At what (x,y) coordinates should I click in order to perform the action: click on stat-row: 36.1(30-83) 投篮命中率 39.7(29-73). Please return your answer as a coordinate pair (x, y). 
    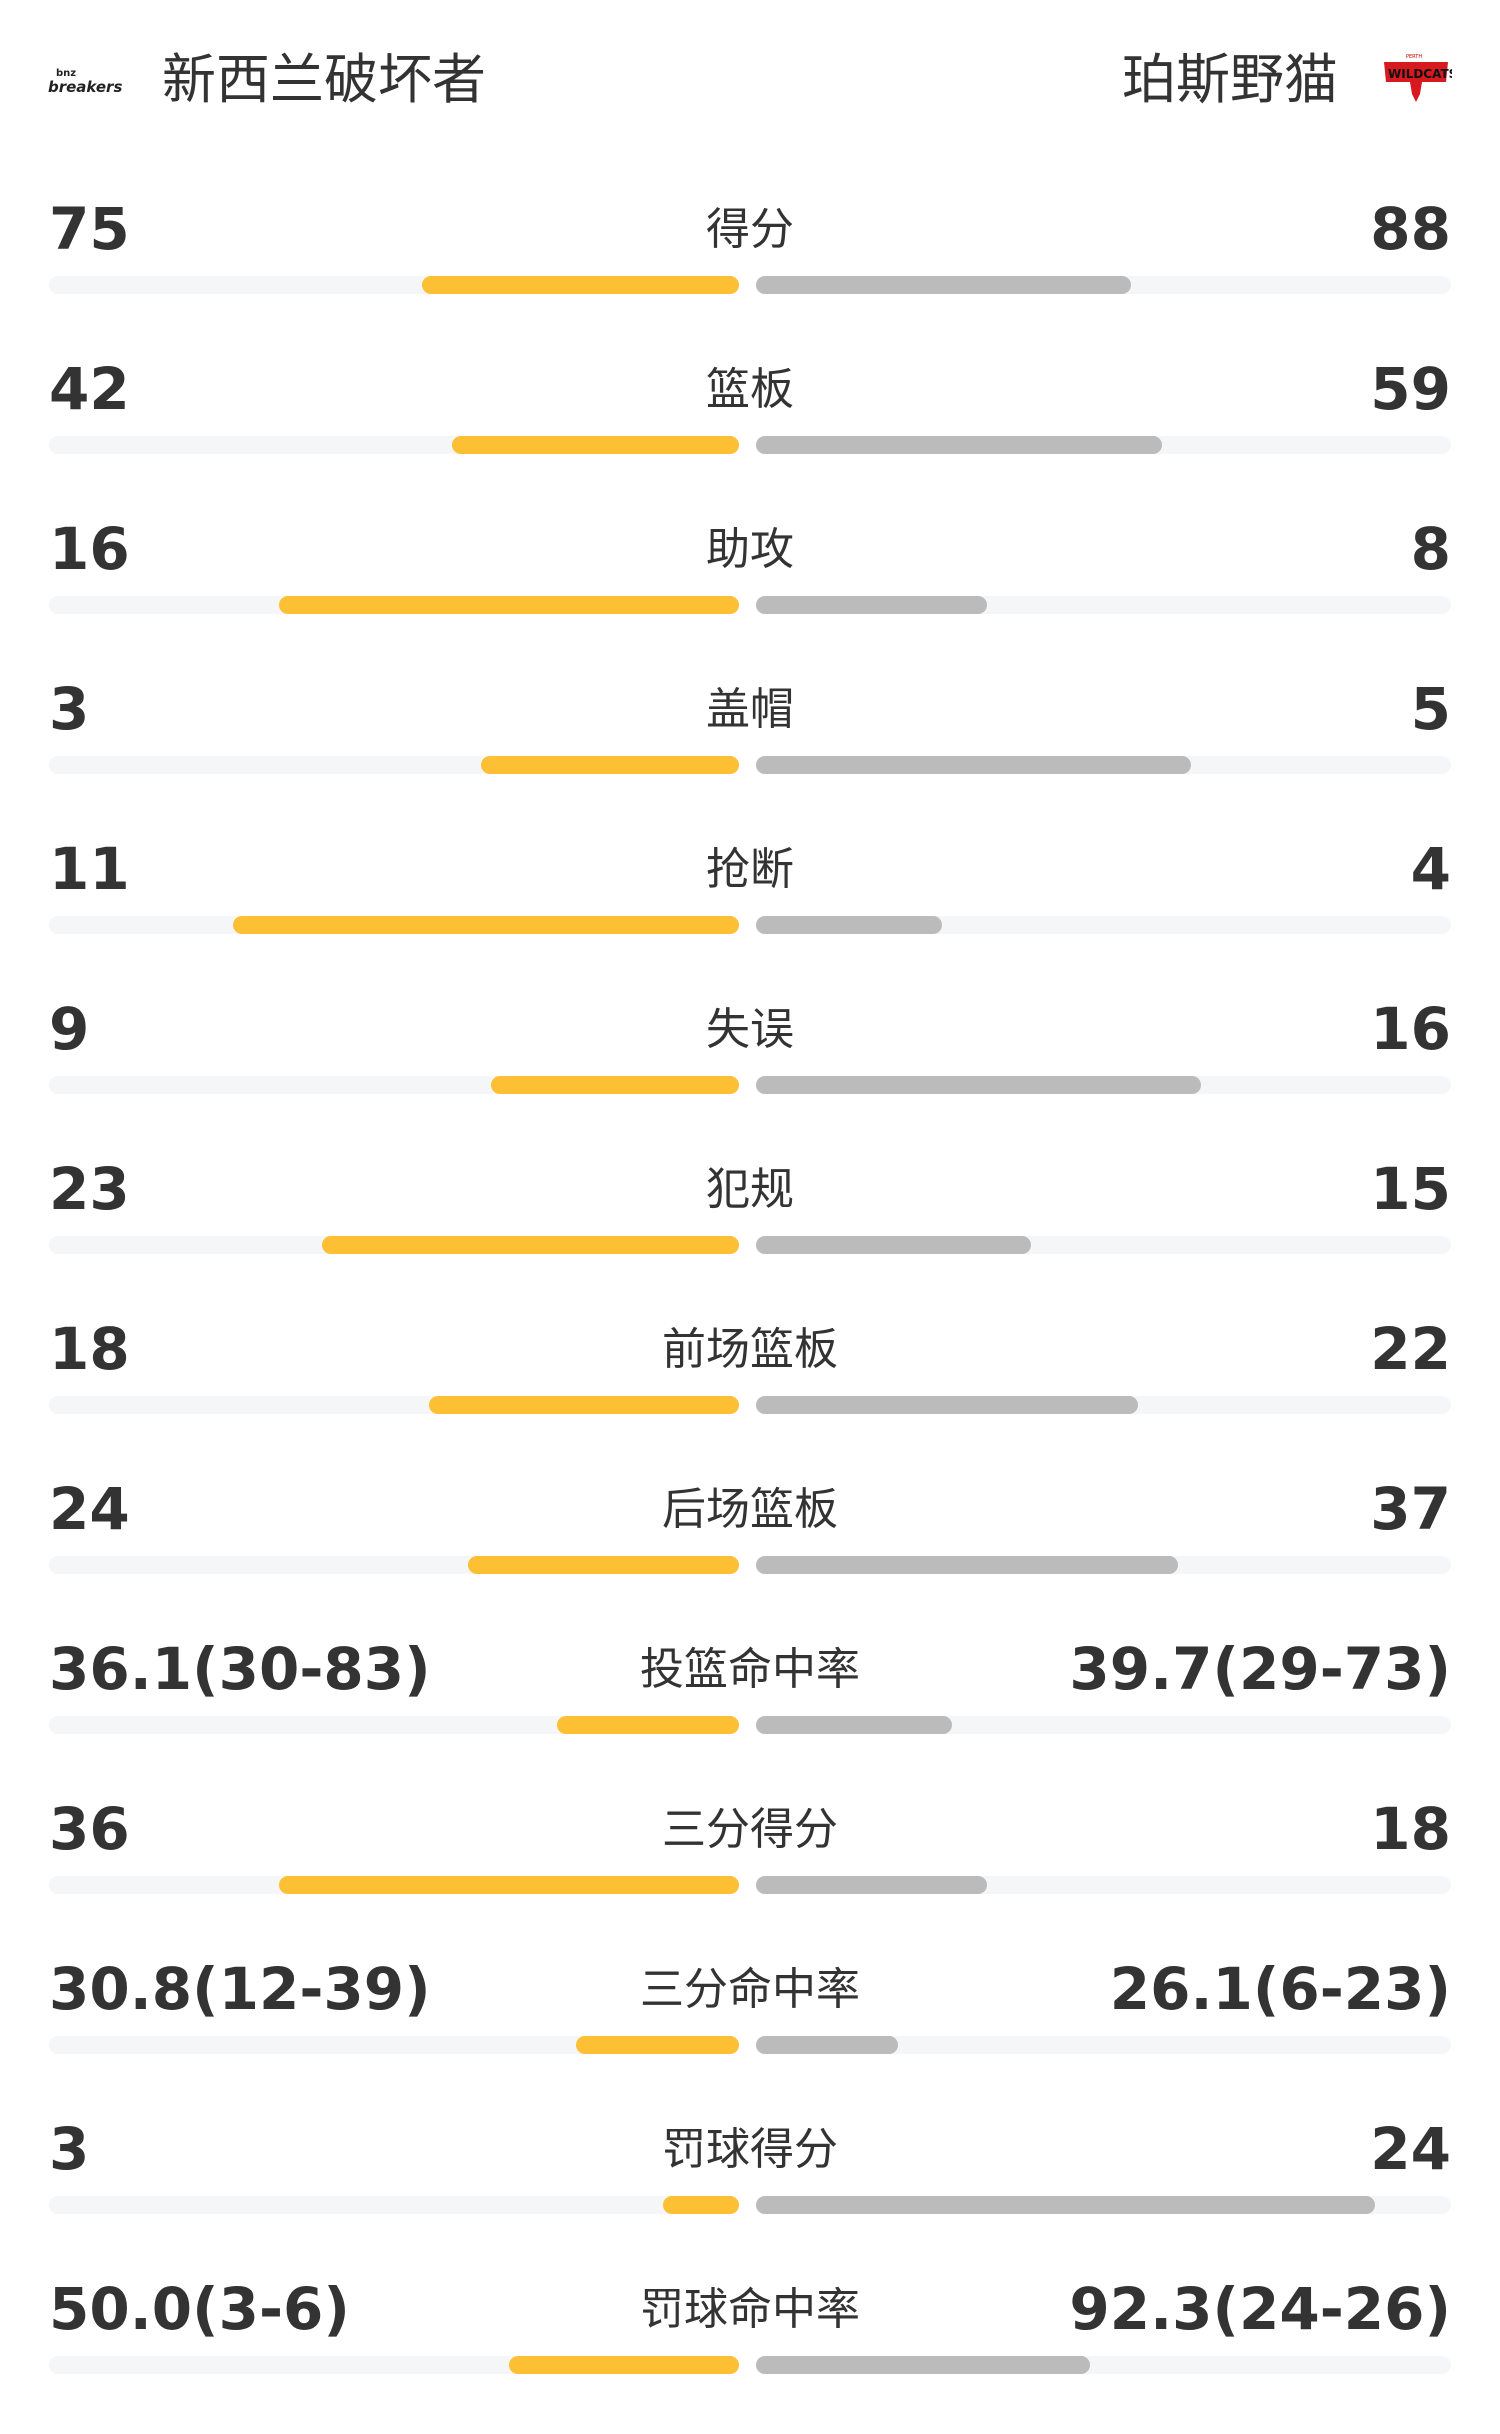
    Looking at the image, I should click on (750, 1714).